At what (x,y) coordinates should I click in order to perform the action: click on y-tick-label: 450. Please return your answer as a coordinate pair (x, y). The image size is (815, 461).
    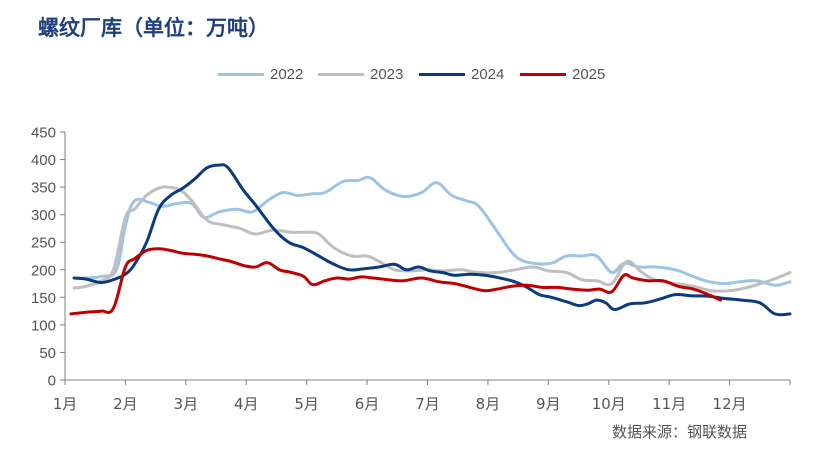
    Looking at the image, I should click on (43, 133).